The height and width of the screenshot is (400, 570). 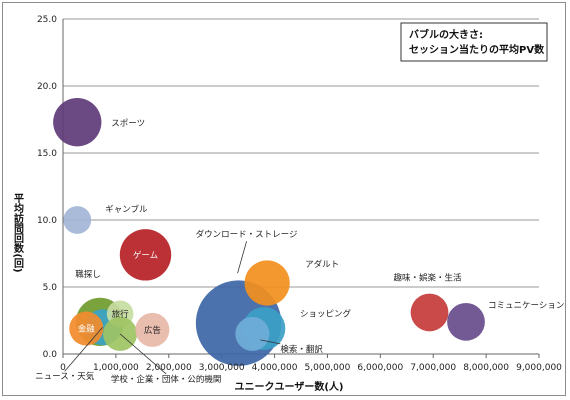 I want to click on y-tick-label: 20.0, so click(x=47, y=87).